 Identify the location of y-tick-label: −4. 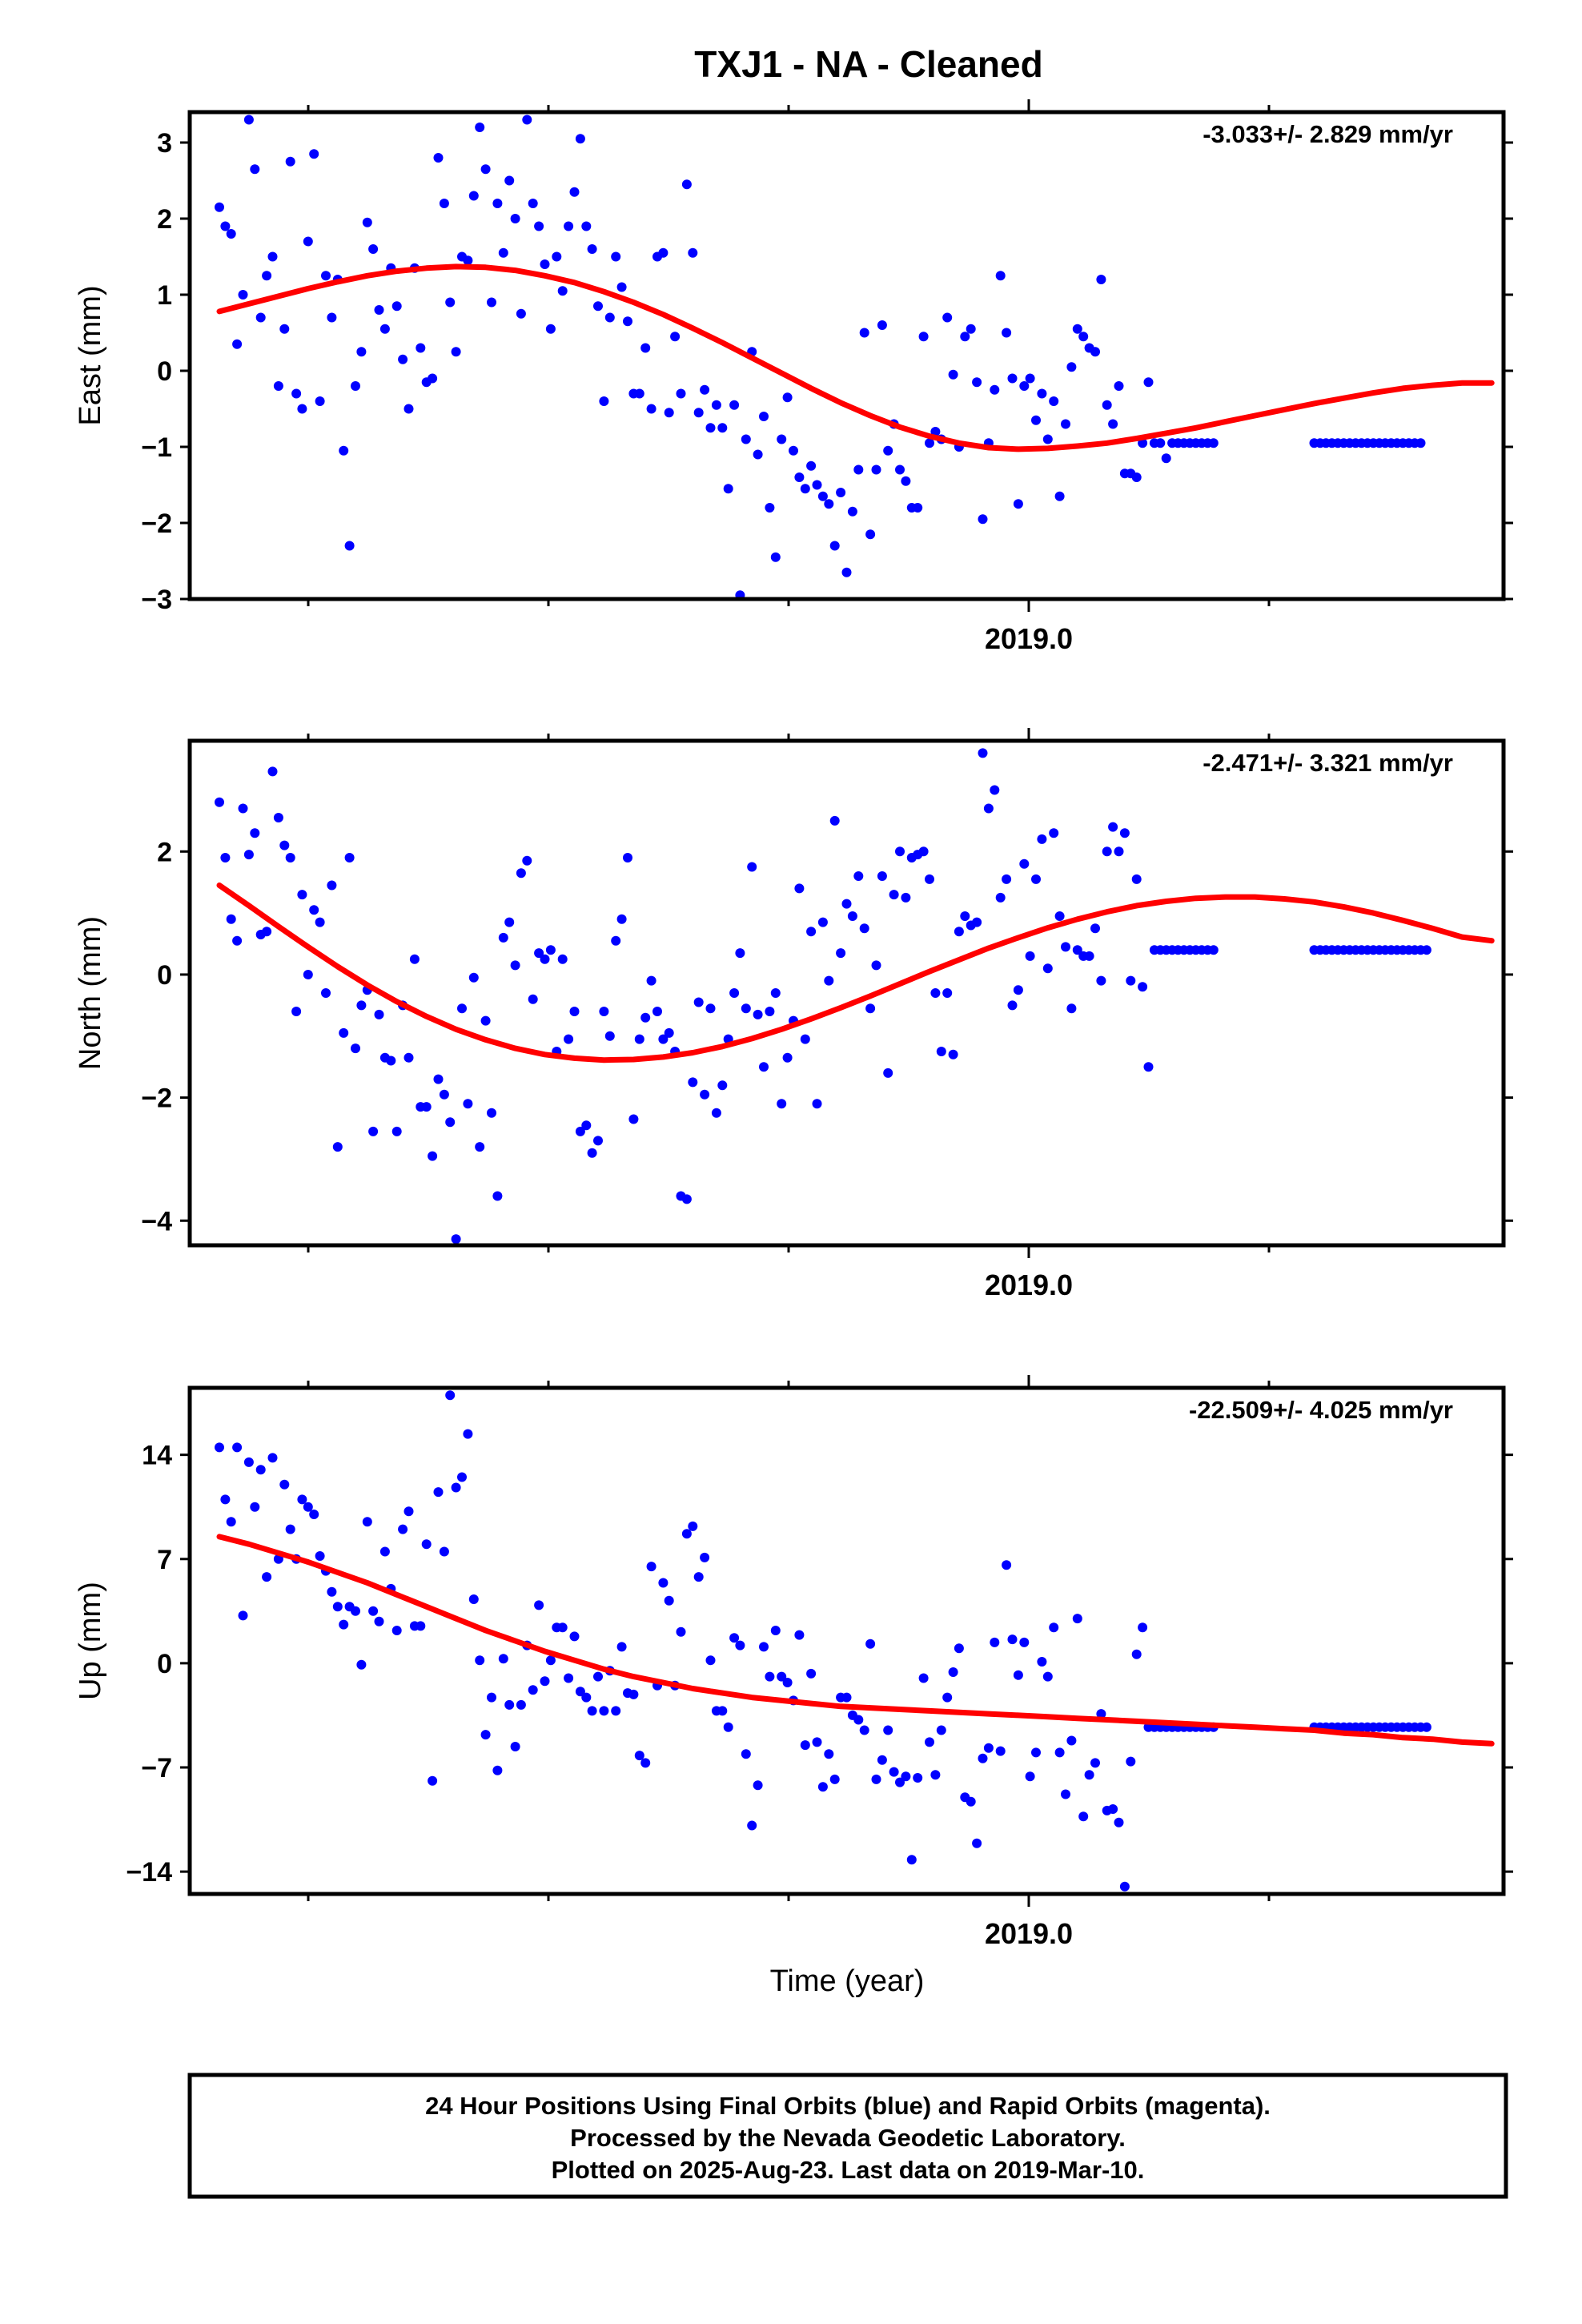
(156, 1221).